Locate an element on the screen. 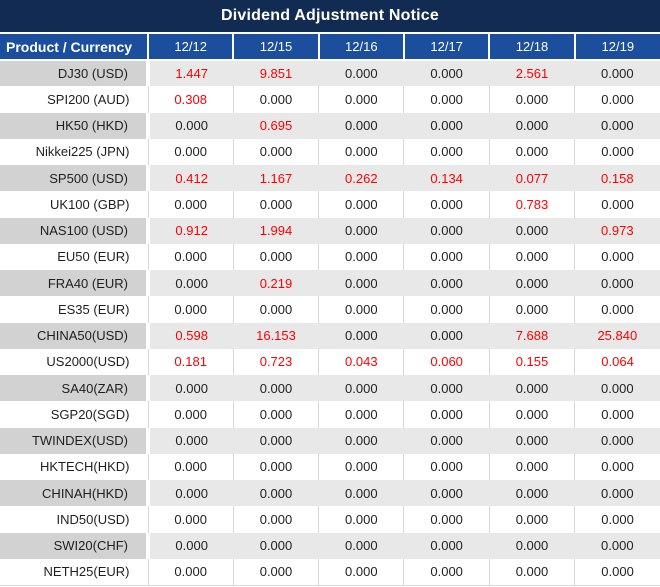 The height and width of the screenshot is (587, 660). value-cell: 0.181 is located at coordinates (190, 361).